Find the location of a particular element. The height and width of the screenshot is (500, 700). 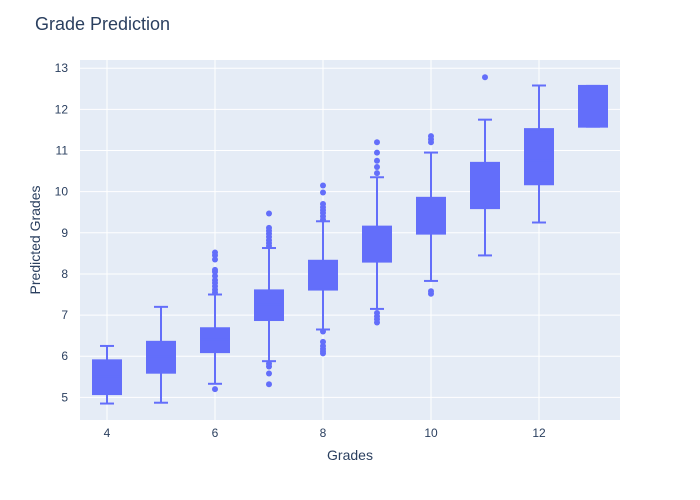

x-tick-label: 4 is located at coordinates (107, 433).